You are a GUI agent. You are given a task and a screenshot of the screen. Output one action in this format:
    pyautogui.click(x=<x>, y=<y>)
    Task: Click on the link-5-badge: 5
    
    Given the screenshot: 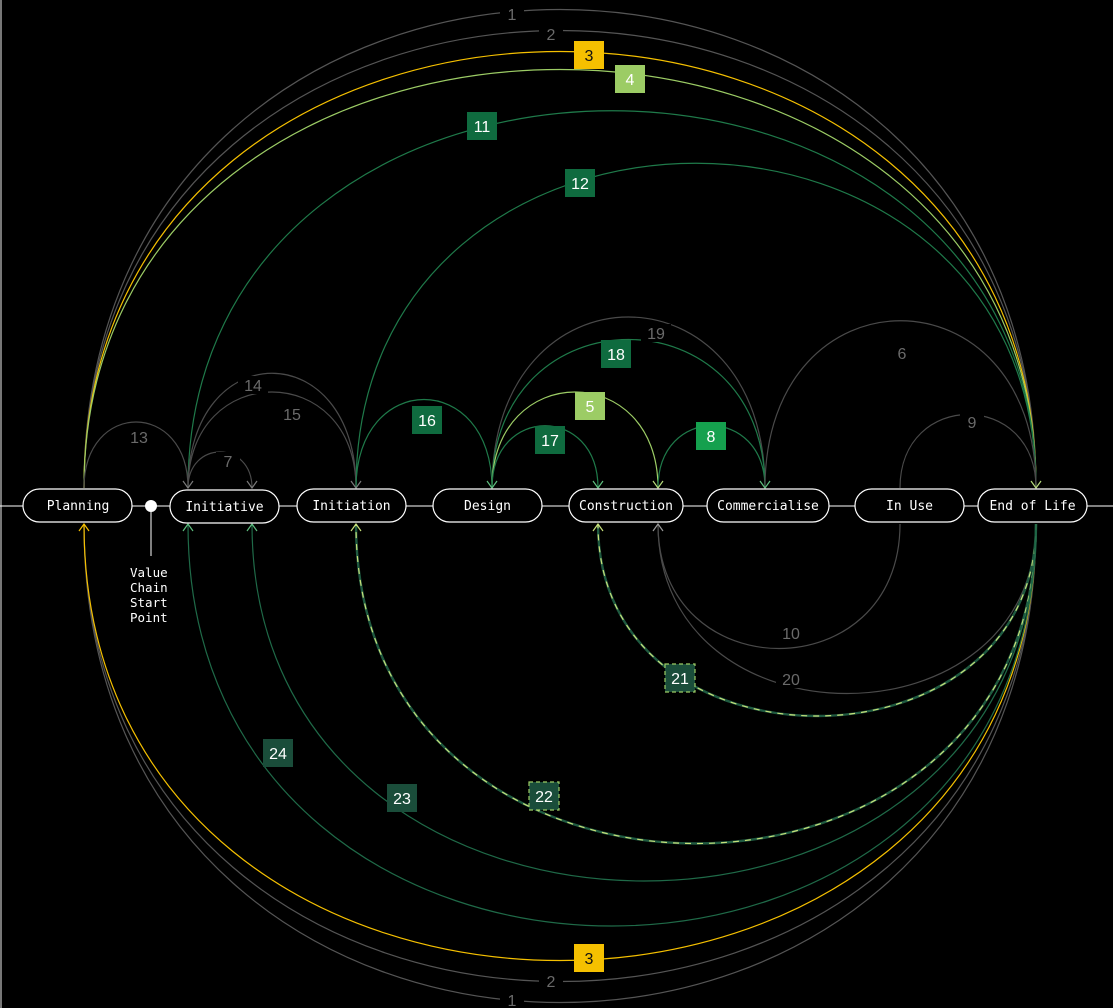 What is the action you would take?
    pyautogui.click(x=590, y=406)
    